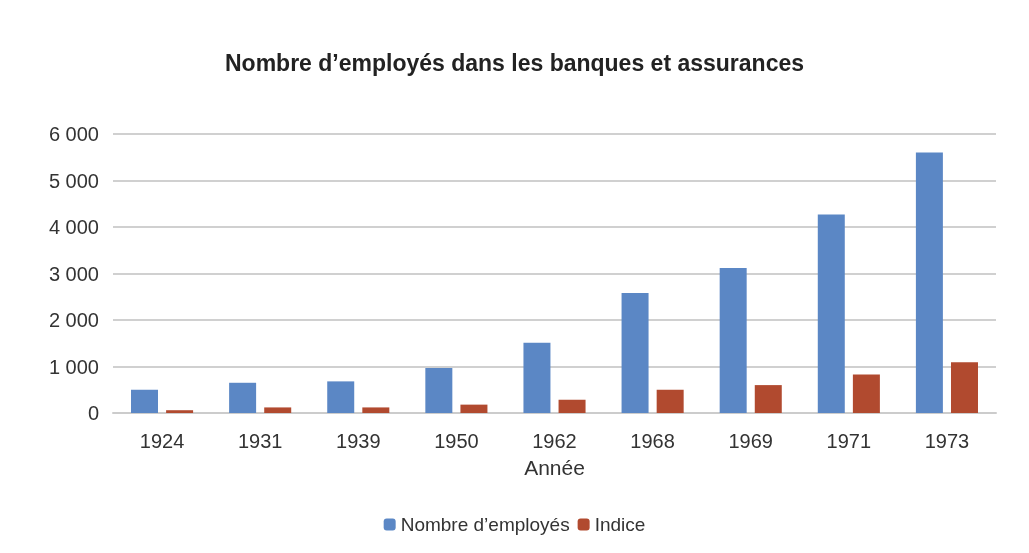  Describe the element at coordinates (849, 441) in the screenshot. I see `x-tick-label: 1971` at that location.